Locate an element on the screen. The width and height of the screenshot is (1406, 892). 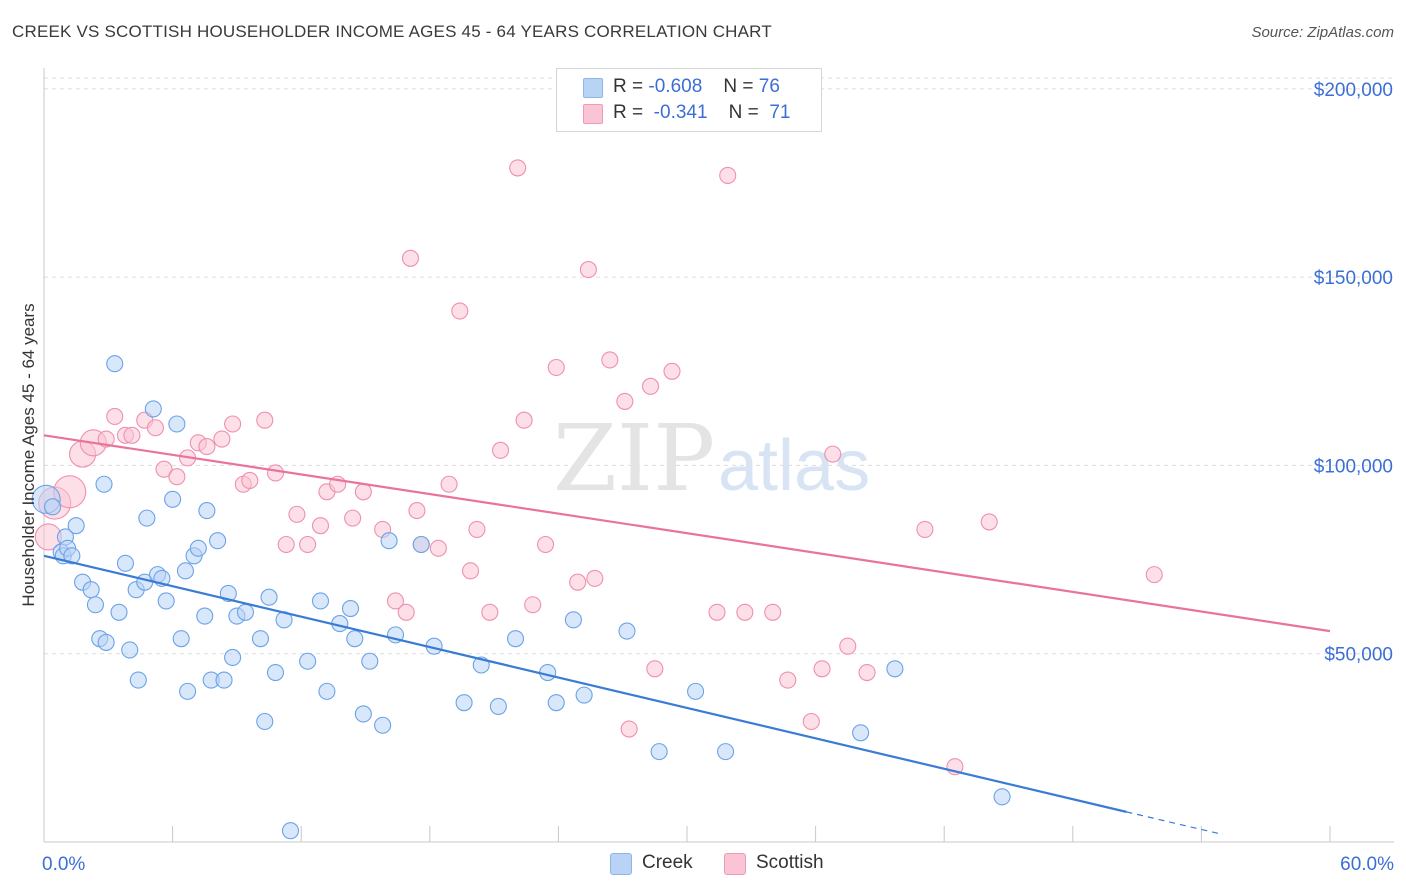
creek-legend-swatch is located at coordinates (621, 864).